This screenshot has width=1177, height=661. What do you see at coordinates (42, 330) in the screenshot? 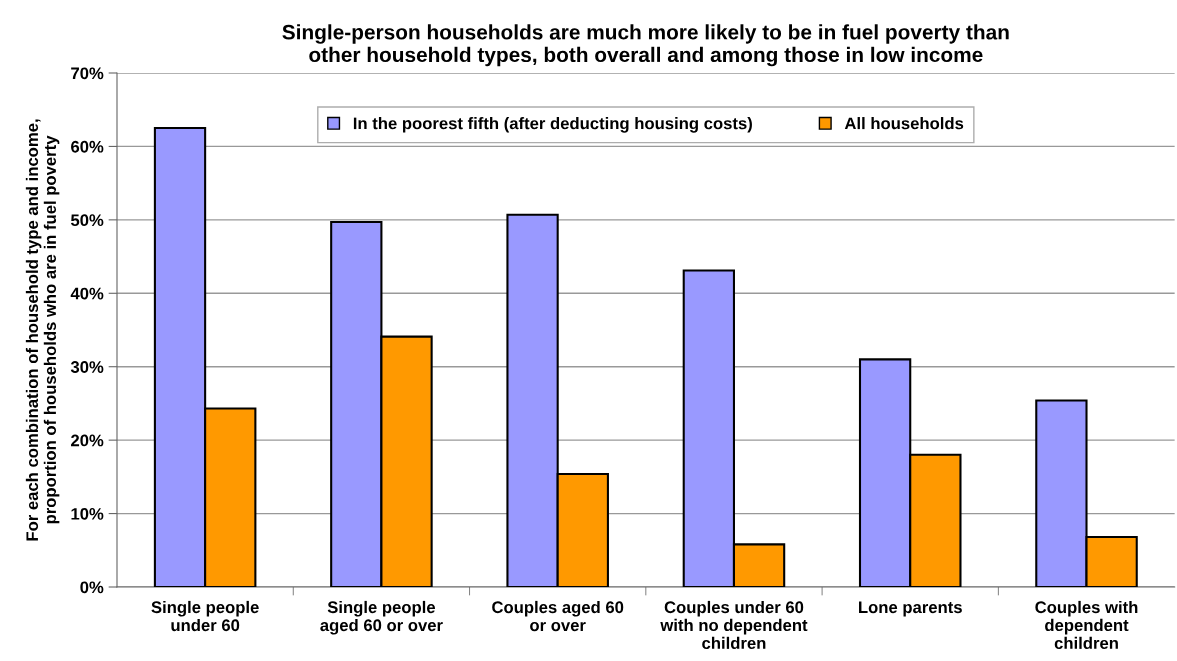
I see `y-axis-title: For each combination of household type and income, proportion of households who are in fuel poverty` at bounding box center [42, 330].